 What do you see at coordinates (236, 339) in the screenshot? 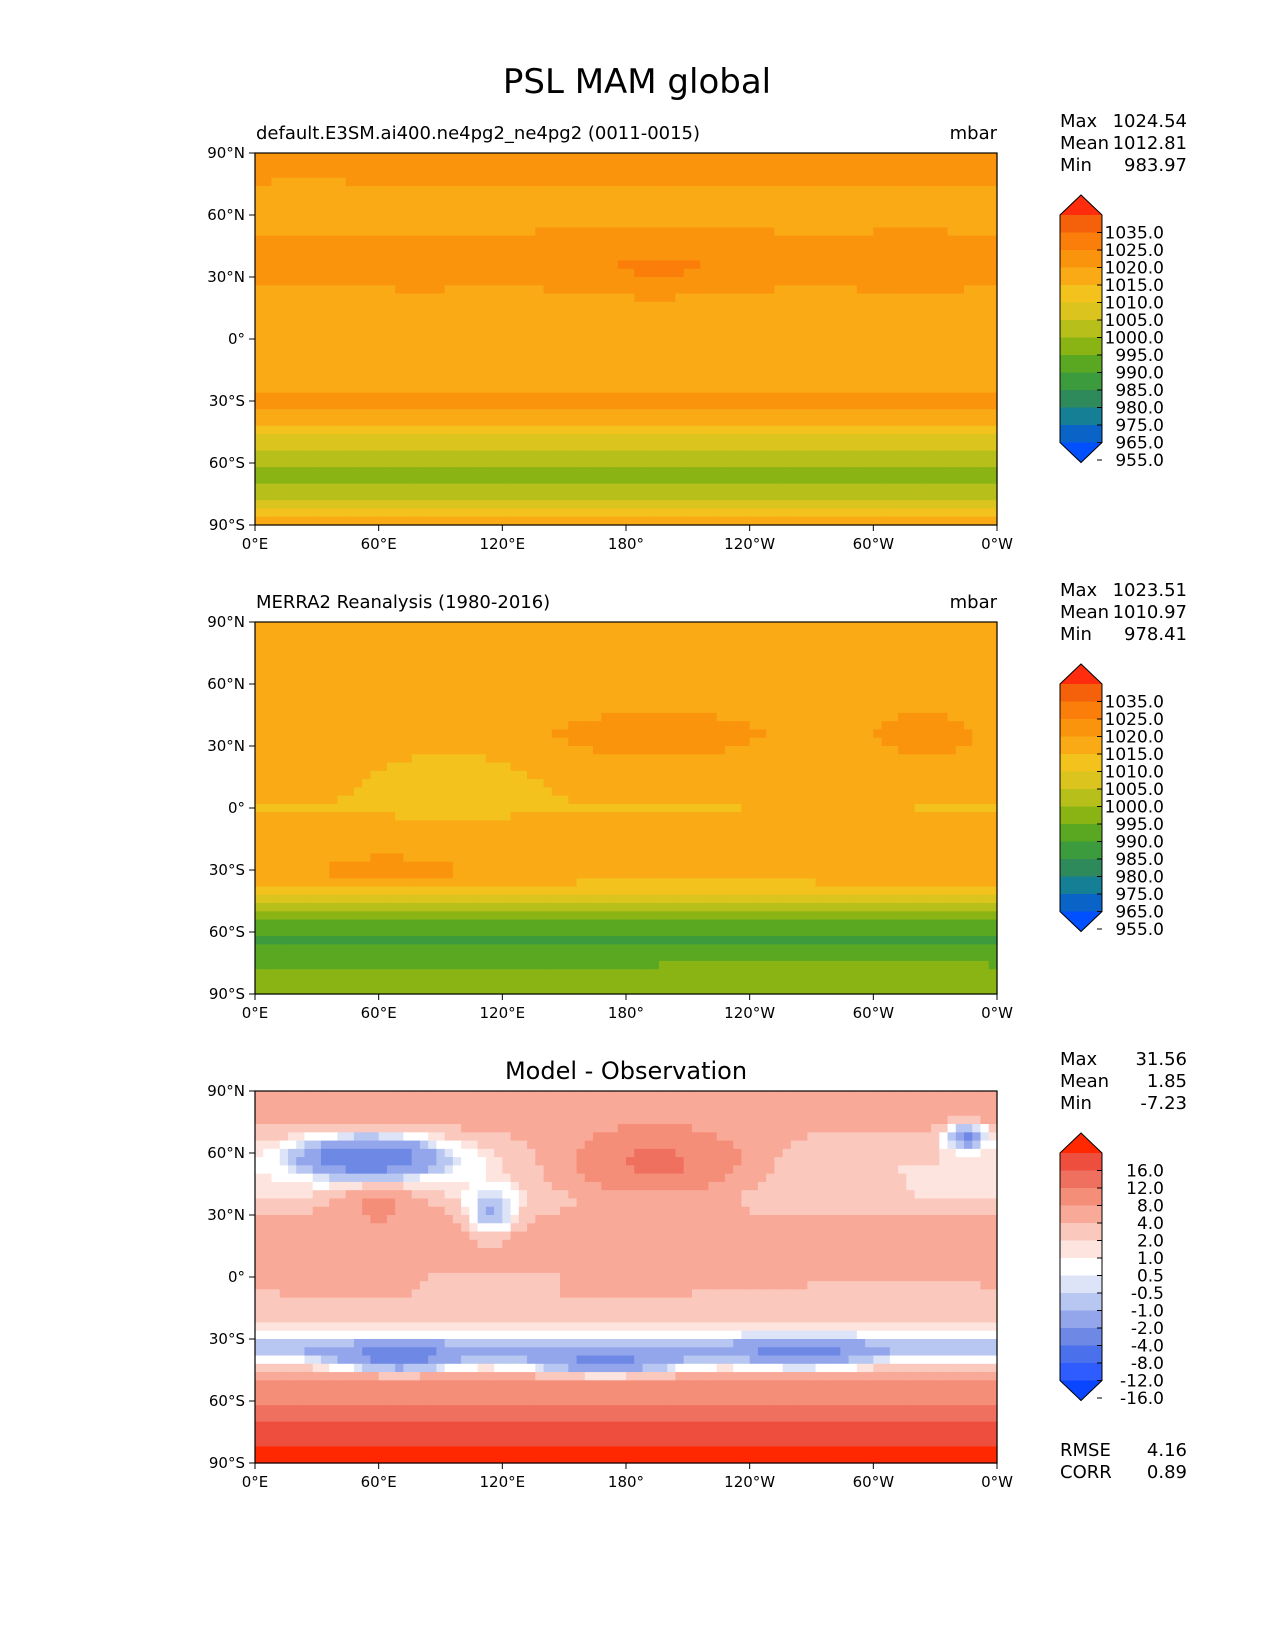
I see `y-tick-label: 0°` at bounding box center [236, 339].